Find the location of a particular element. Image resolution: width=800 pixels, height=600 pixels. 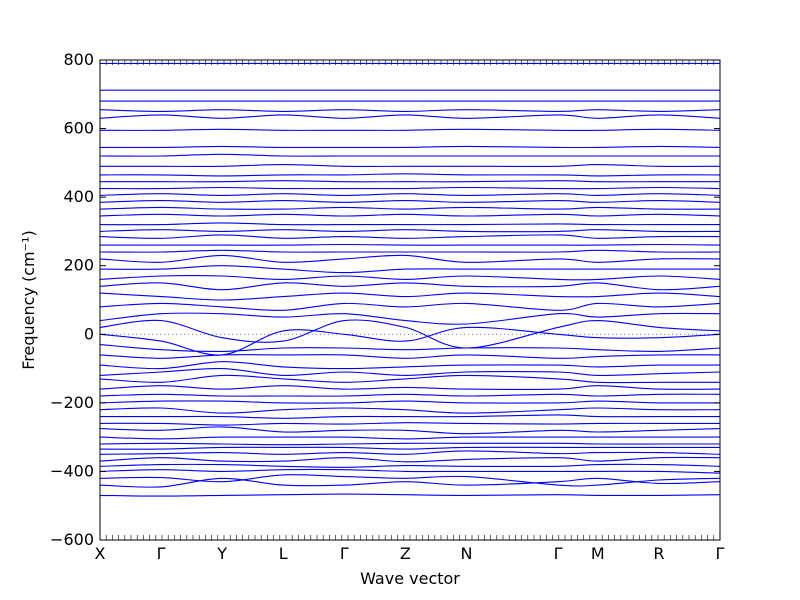

y-tick-label: −200 is located at coordinates (72, 402).